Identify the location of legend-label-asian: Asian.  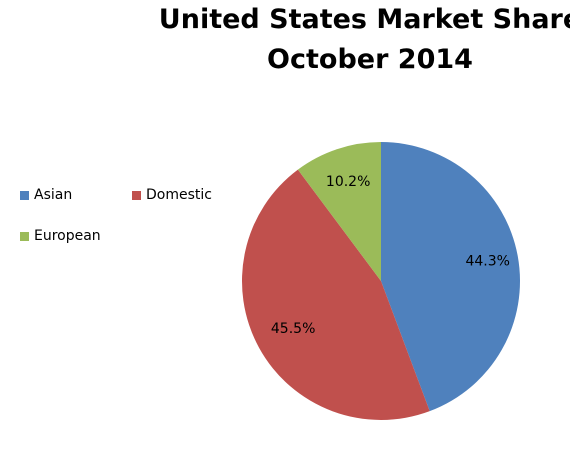
(53, 195).